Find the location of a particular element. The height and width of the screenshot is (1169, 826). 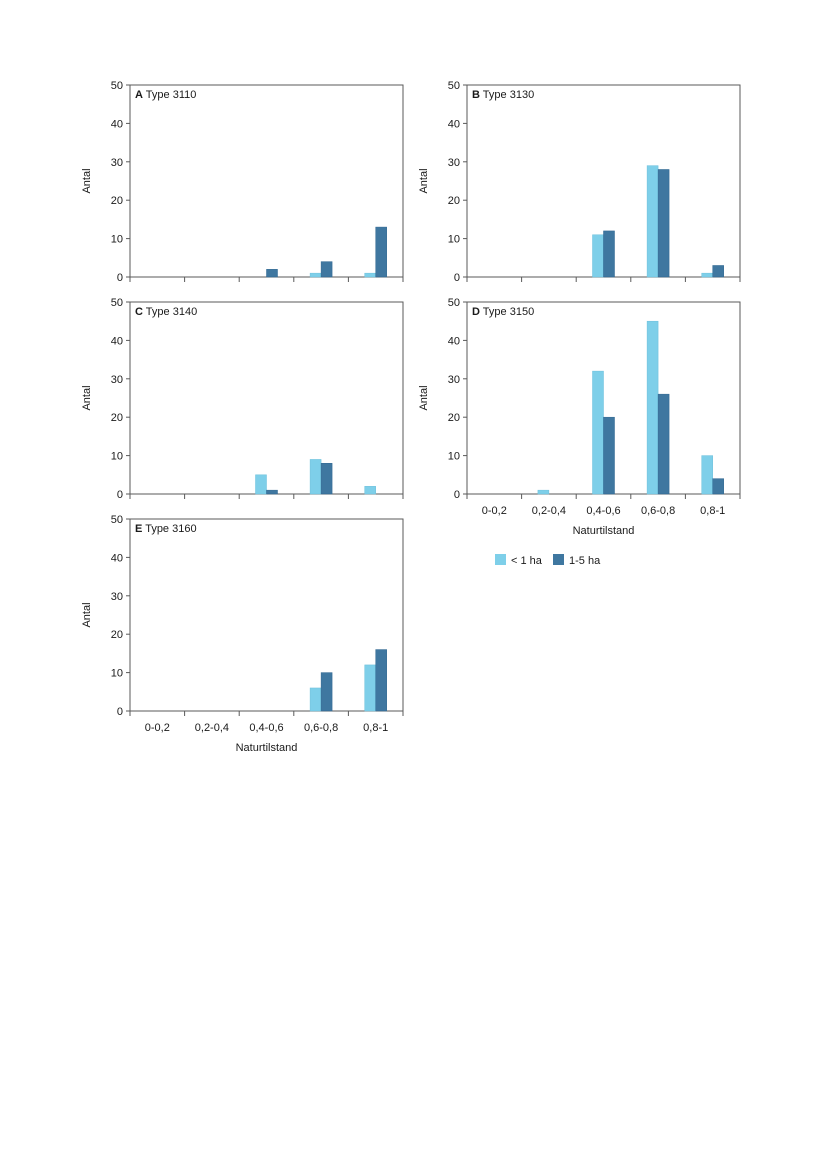

panel-letter: D is located at coordinates (476, 312).